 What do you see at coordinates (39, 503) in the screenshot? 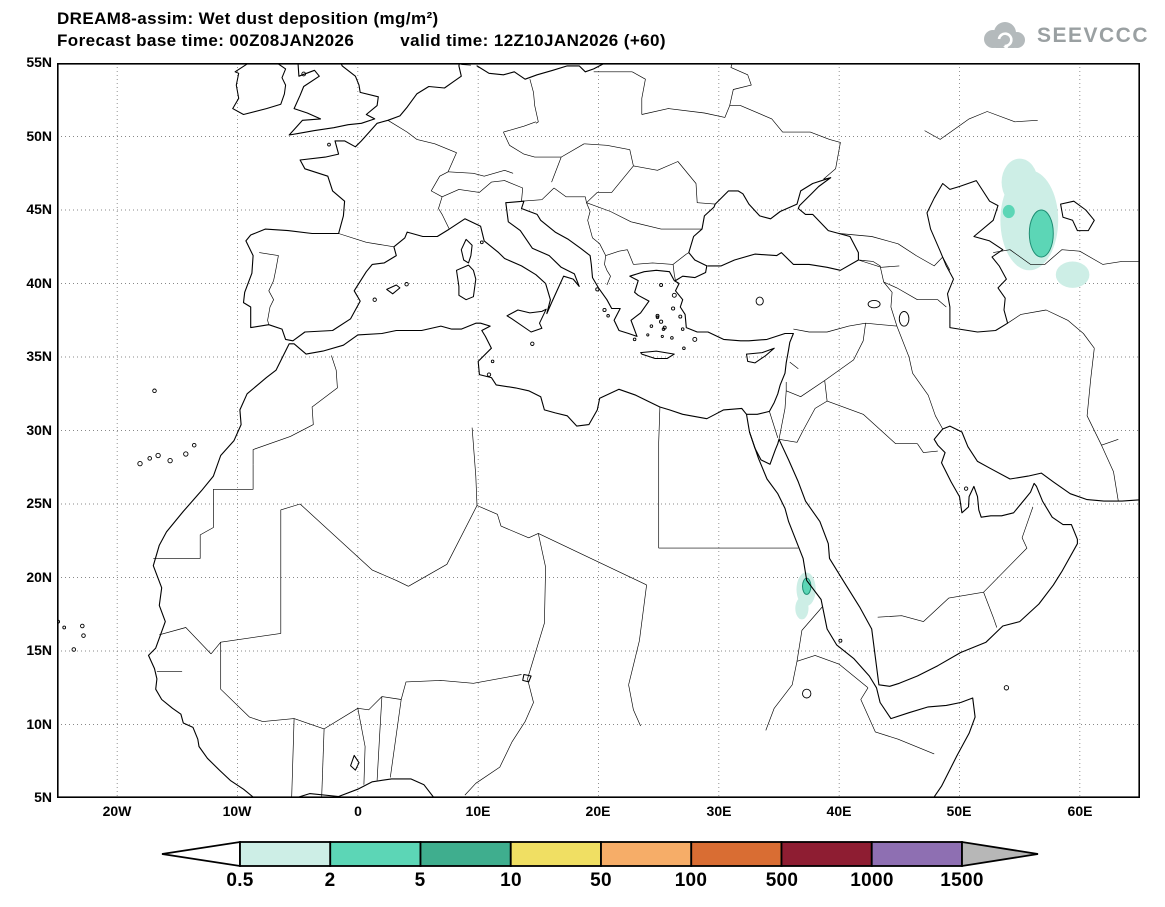
I see `y-axis-label: 25N` at bounding box center [39, 503].